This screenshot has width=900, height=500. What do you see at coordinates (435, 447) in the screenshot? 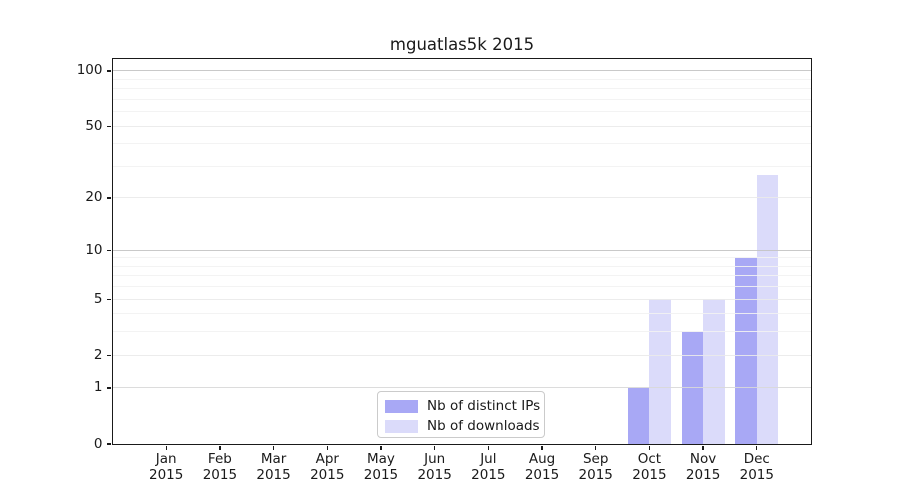
I see `x-tick-jun` at bounding box center [435, 447].